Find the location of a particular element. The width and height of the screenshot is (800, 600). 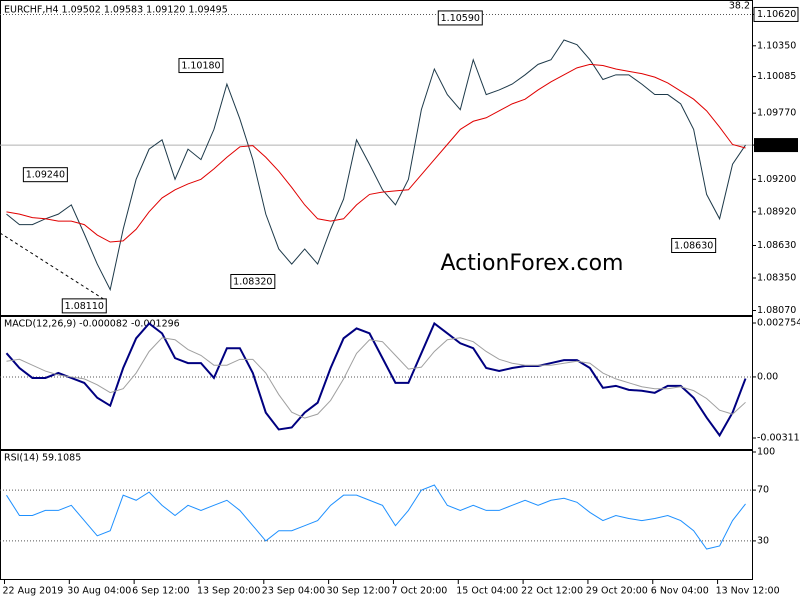

y-tick-label: 1.10085 is located at coordinates (776, 76).